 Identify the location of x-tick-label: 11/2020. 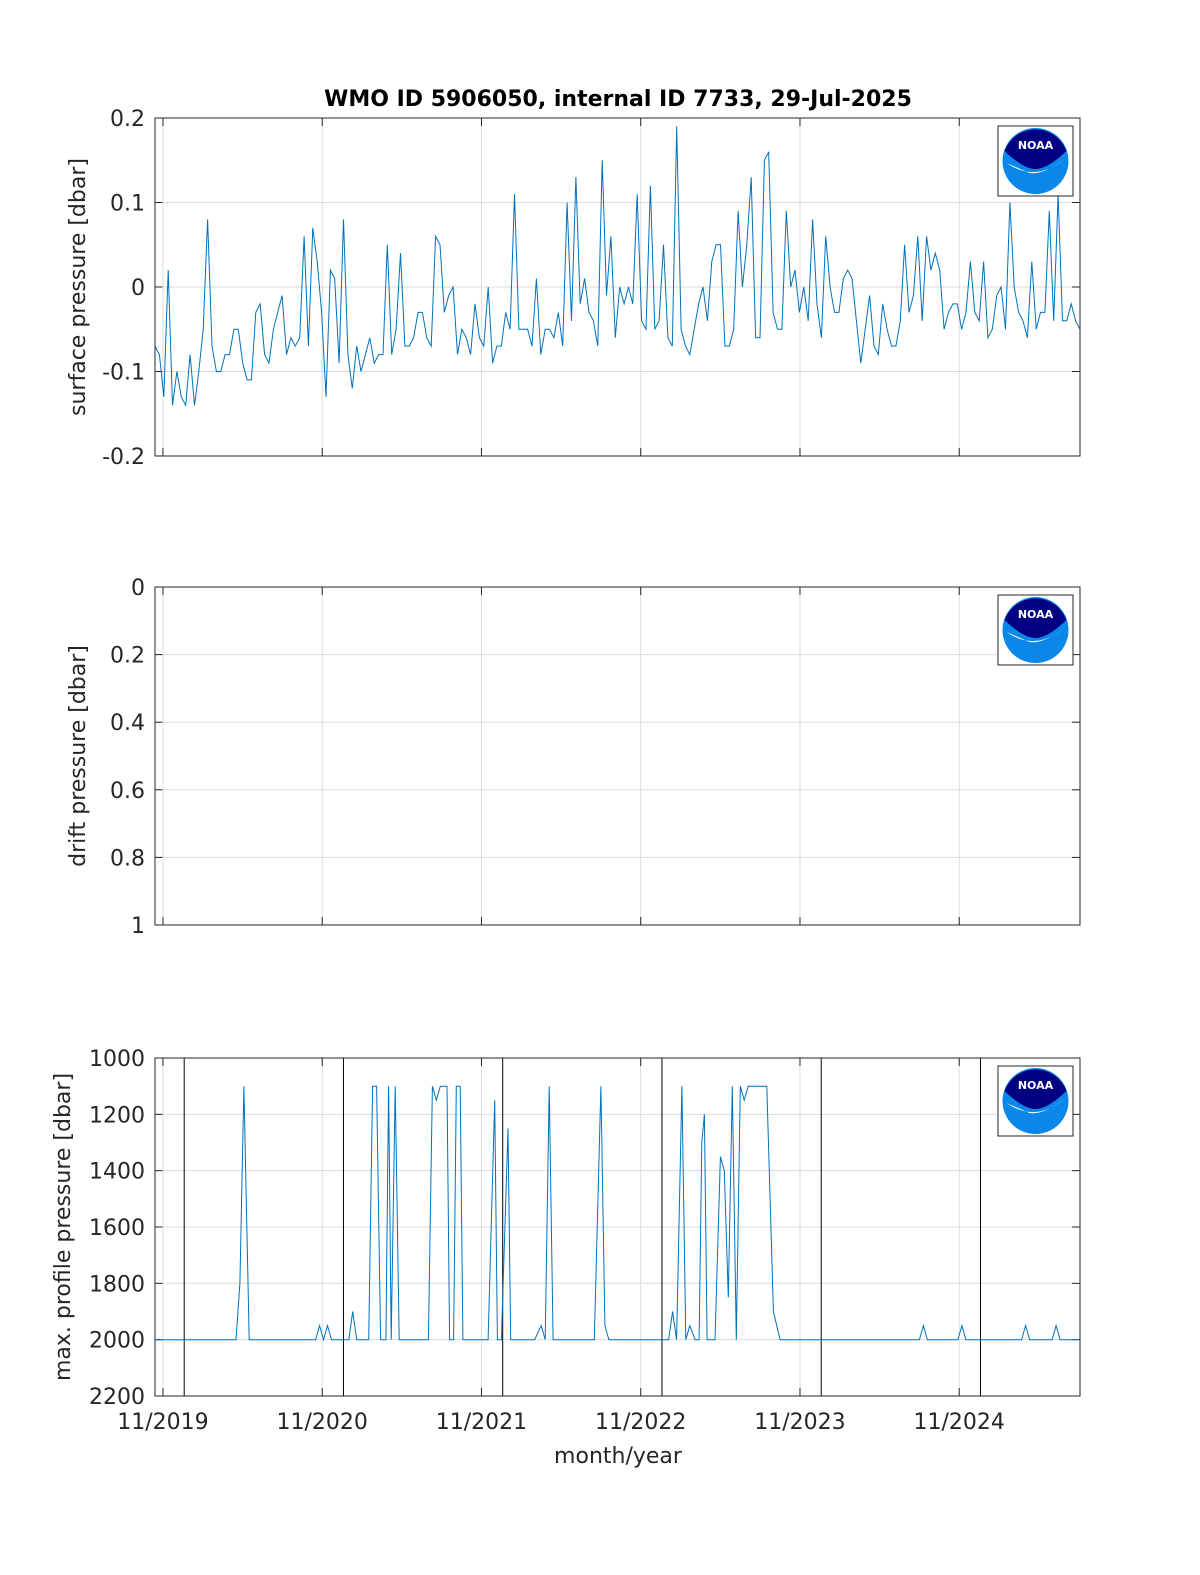
(322, 1422).